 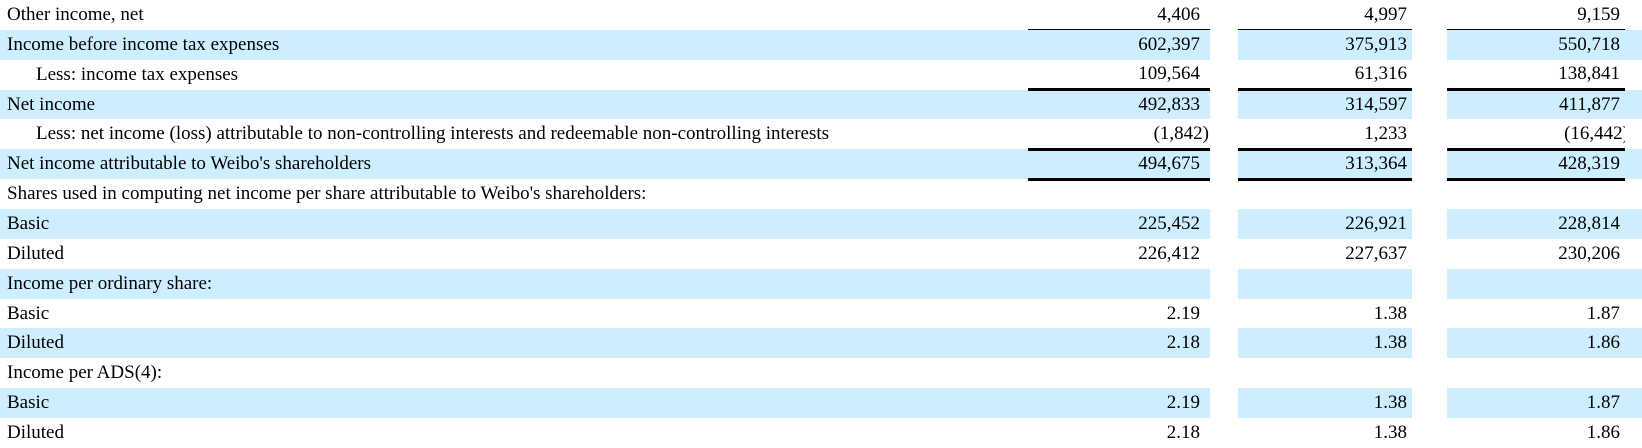 I want to click on row-label: Income before income tax expenses, so click(x=514, y=44).